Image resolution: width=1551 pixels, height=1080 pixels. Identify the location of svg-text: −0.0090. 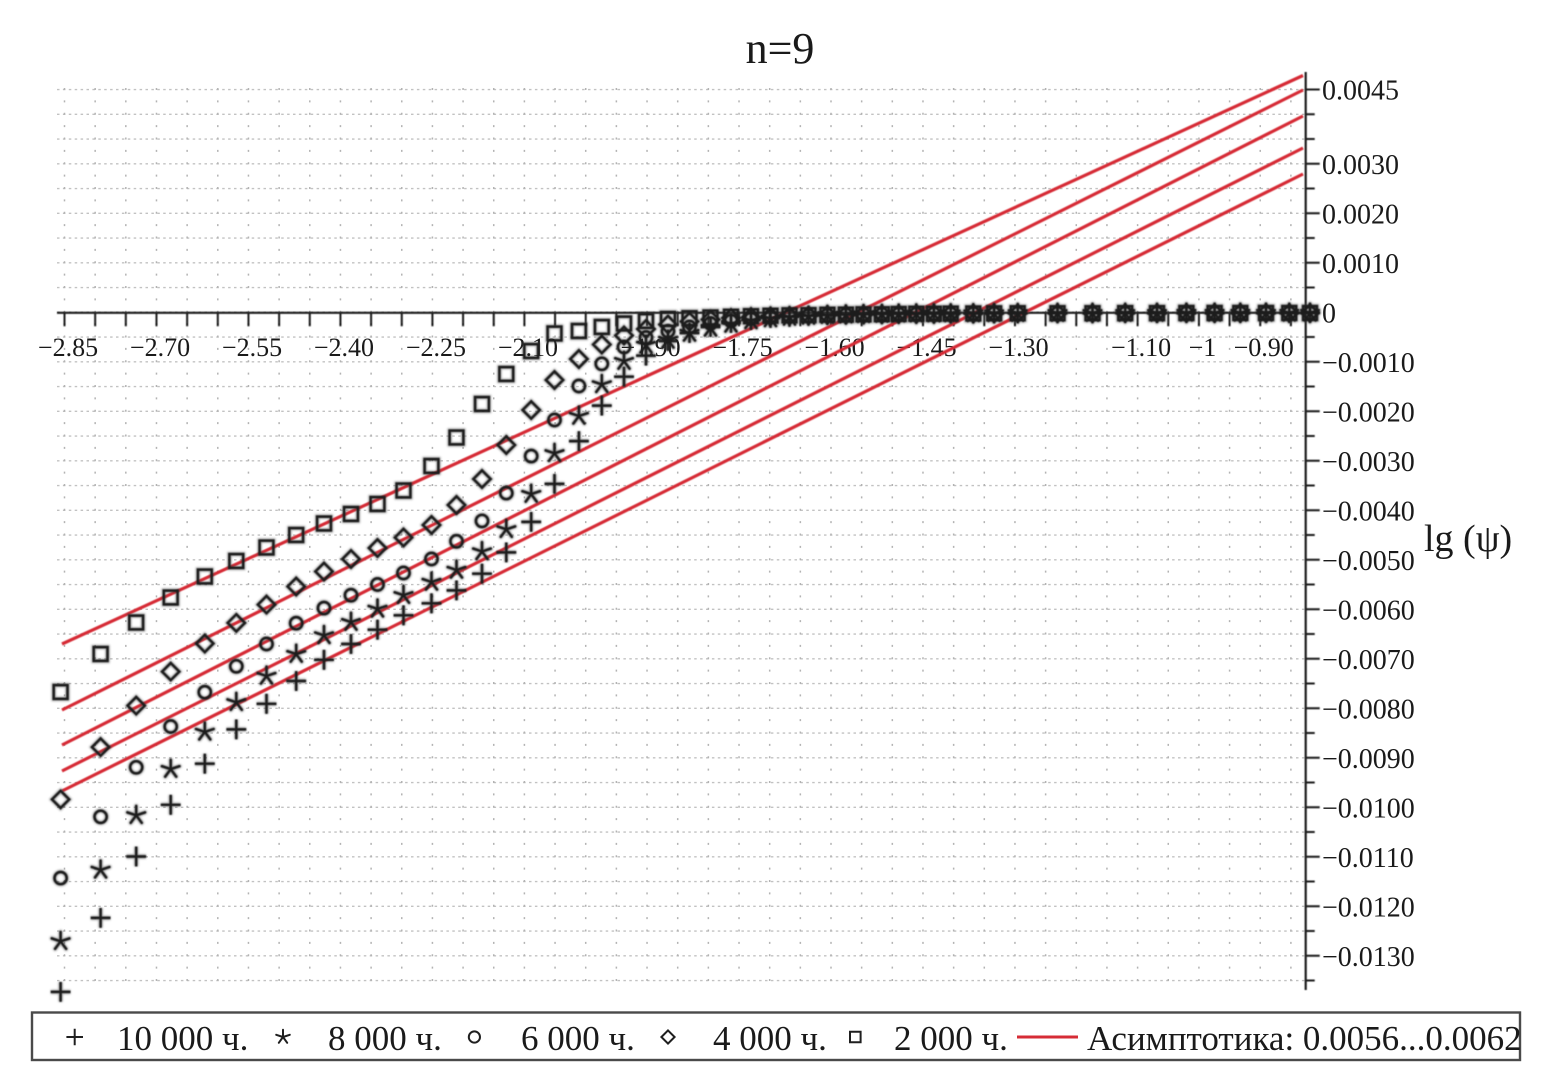
(1368, 759).